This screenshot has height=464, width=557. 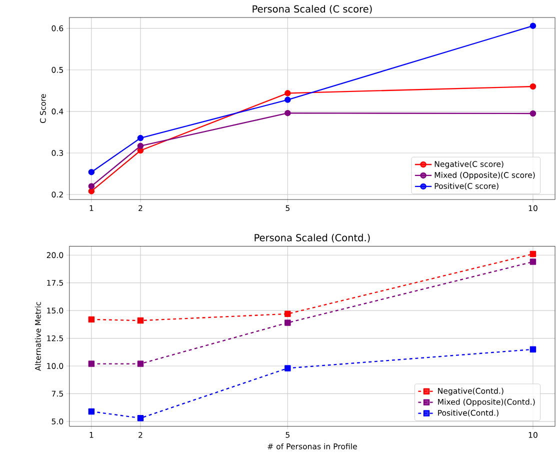 I want to click on chart-title: Persona Scaled (C score), so click(x=312, y=9).